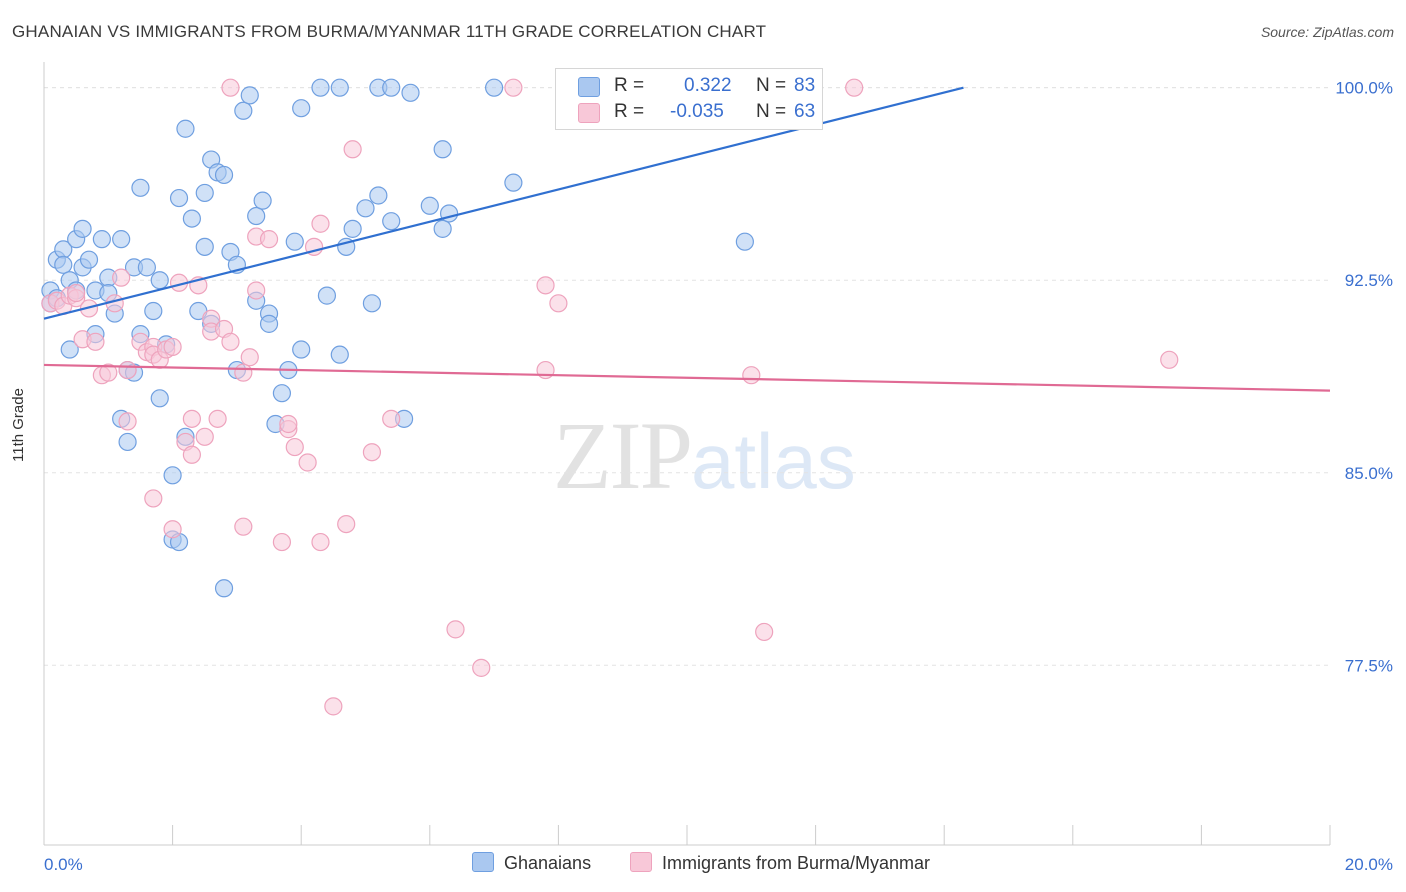 This screenshot has height=892, width=1406. What do you see at coordinates (689, 99) in the screenshot?
I see `correlation-legend: R = 0.322 N = 83 R = -0.035 N = 63` at bounding box center [689, 99].